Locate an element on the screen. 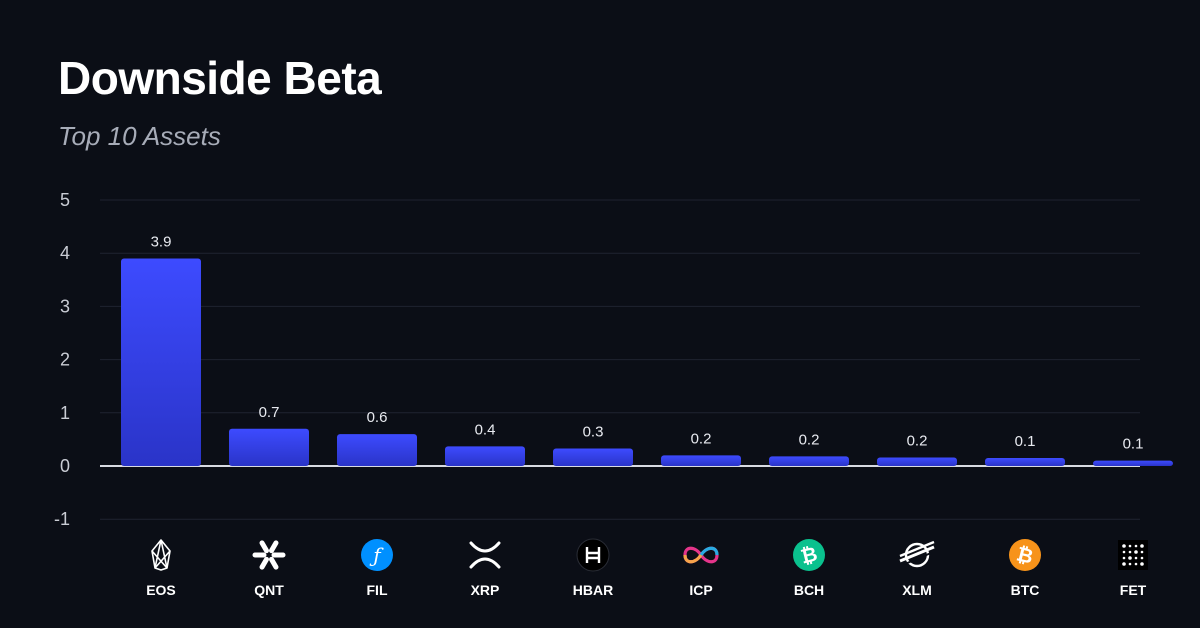  hbar-icon is located at coordinates (593, 555).